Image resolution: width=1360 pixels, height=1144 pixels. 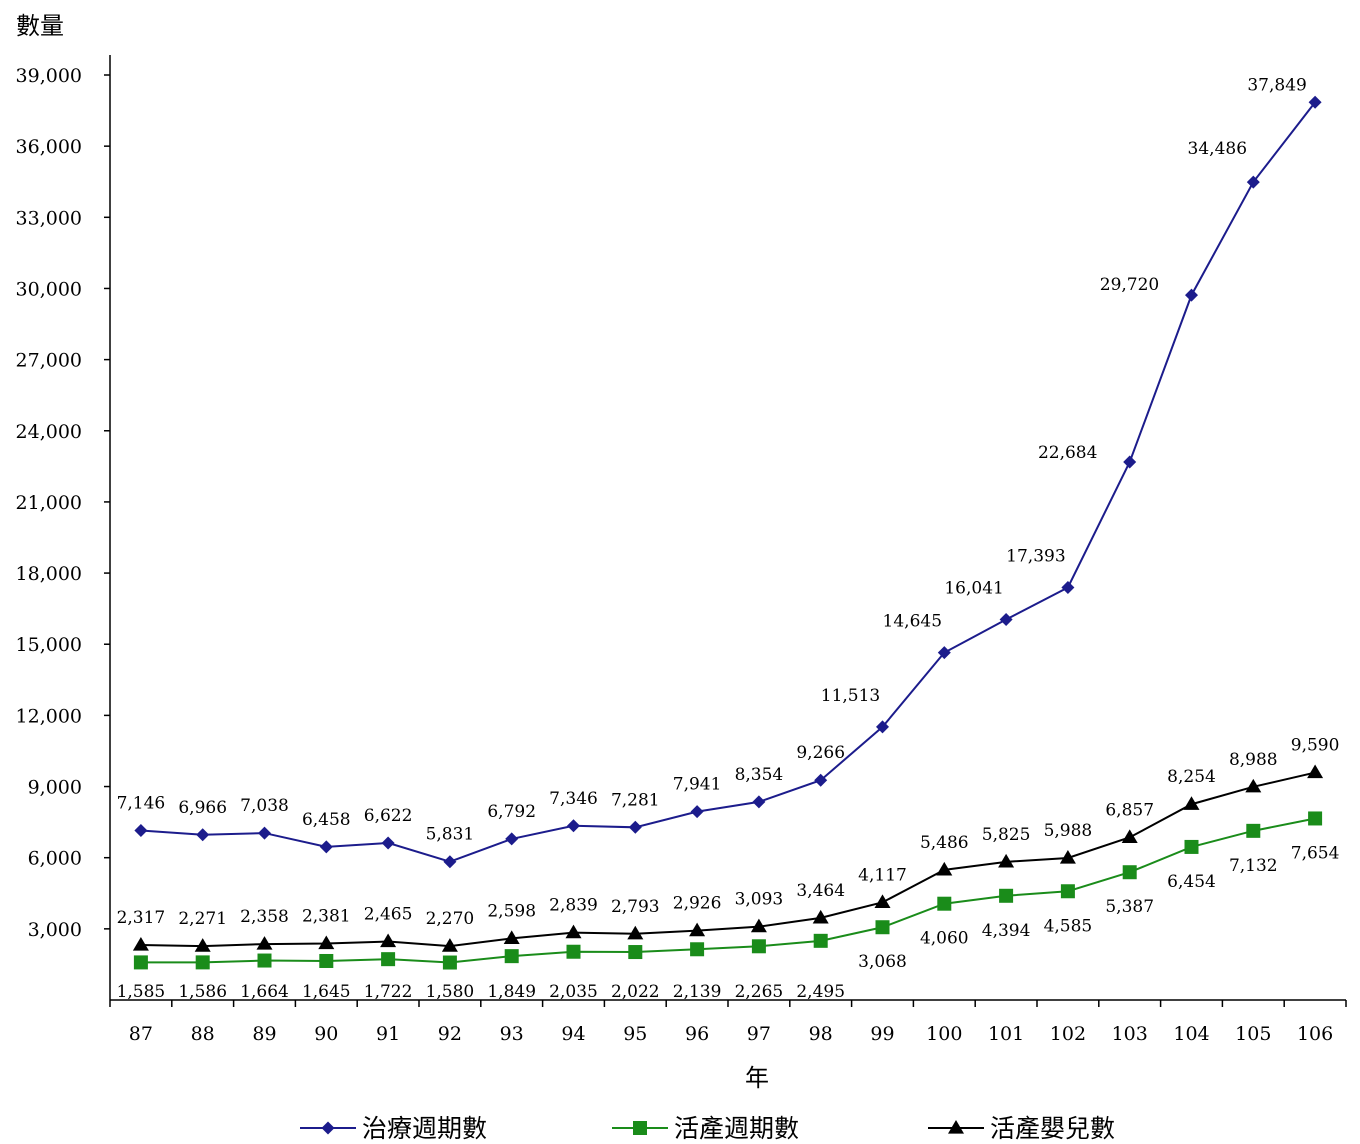 What do you see at coordinates (49, 574) in the screenshot?
I see `y-tick-label: 18,000` at bounding box center [49, 574].